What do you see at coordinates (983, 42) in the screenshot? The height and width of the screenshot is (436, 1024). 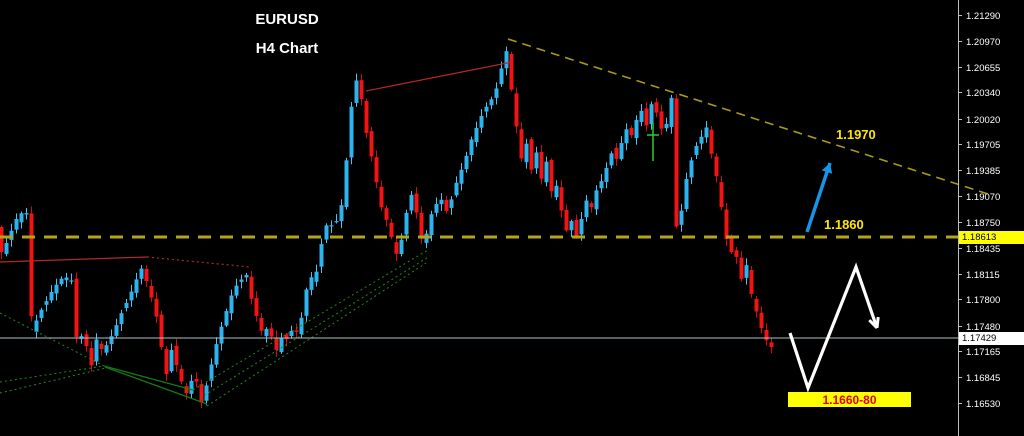 I see `axis-tick-label: 1.20970` at bounding box center [983, 42].